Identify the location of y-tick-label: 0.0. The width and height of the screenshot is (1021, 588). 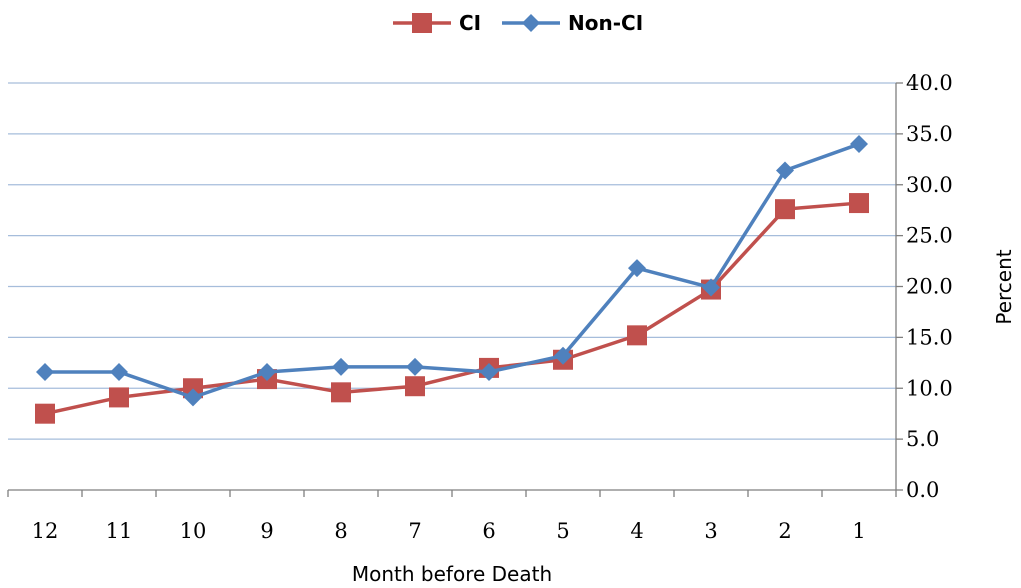
(922, 490).